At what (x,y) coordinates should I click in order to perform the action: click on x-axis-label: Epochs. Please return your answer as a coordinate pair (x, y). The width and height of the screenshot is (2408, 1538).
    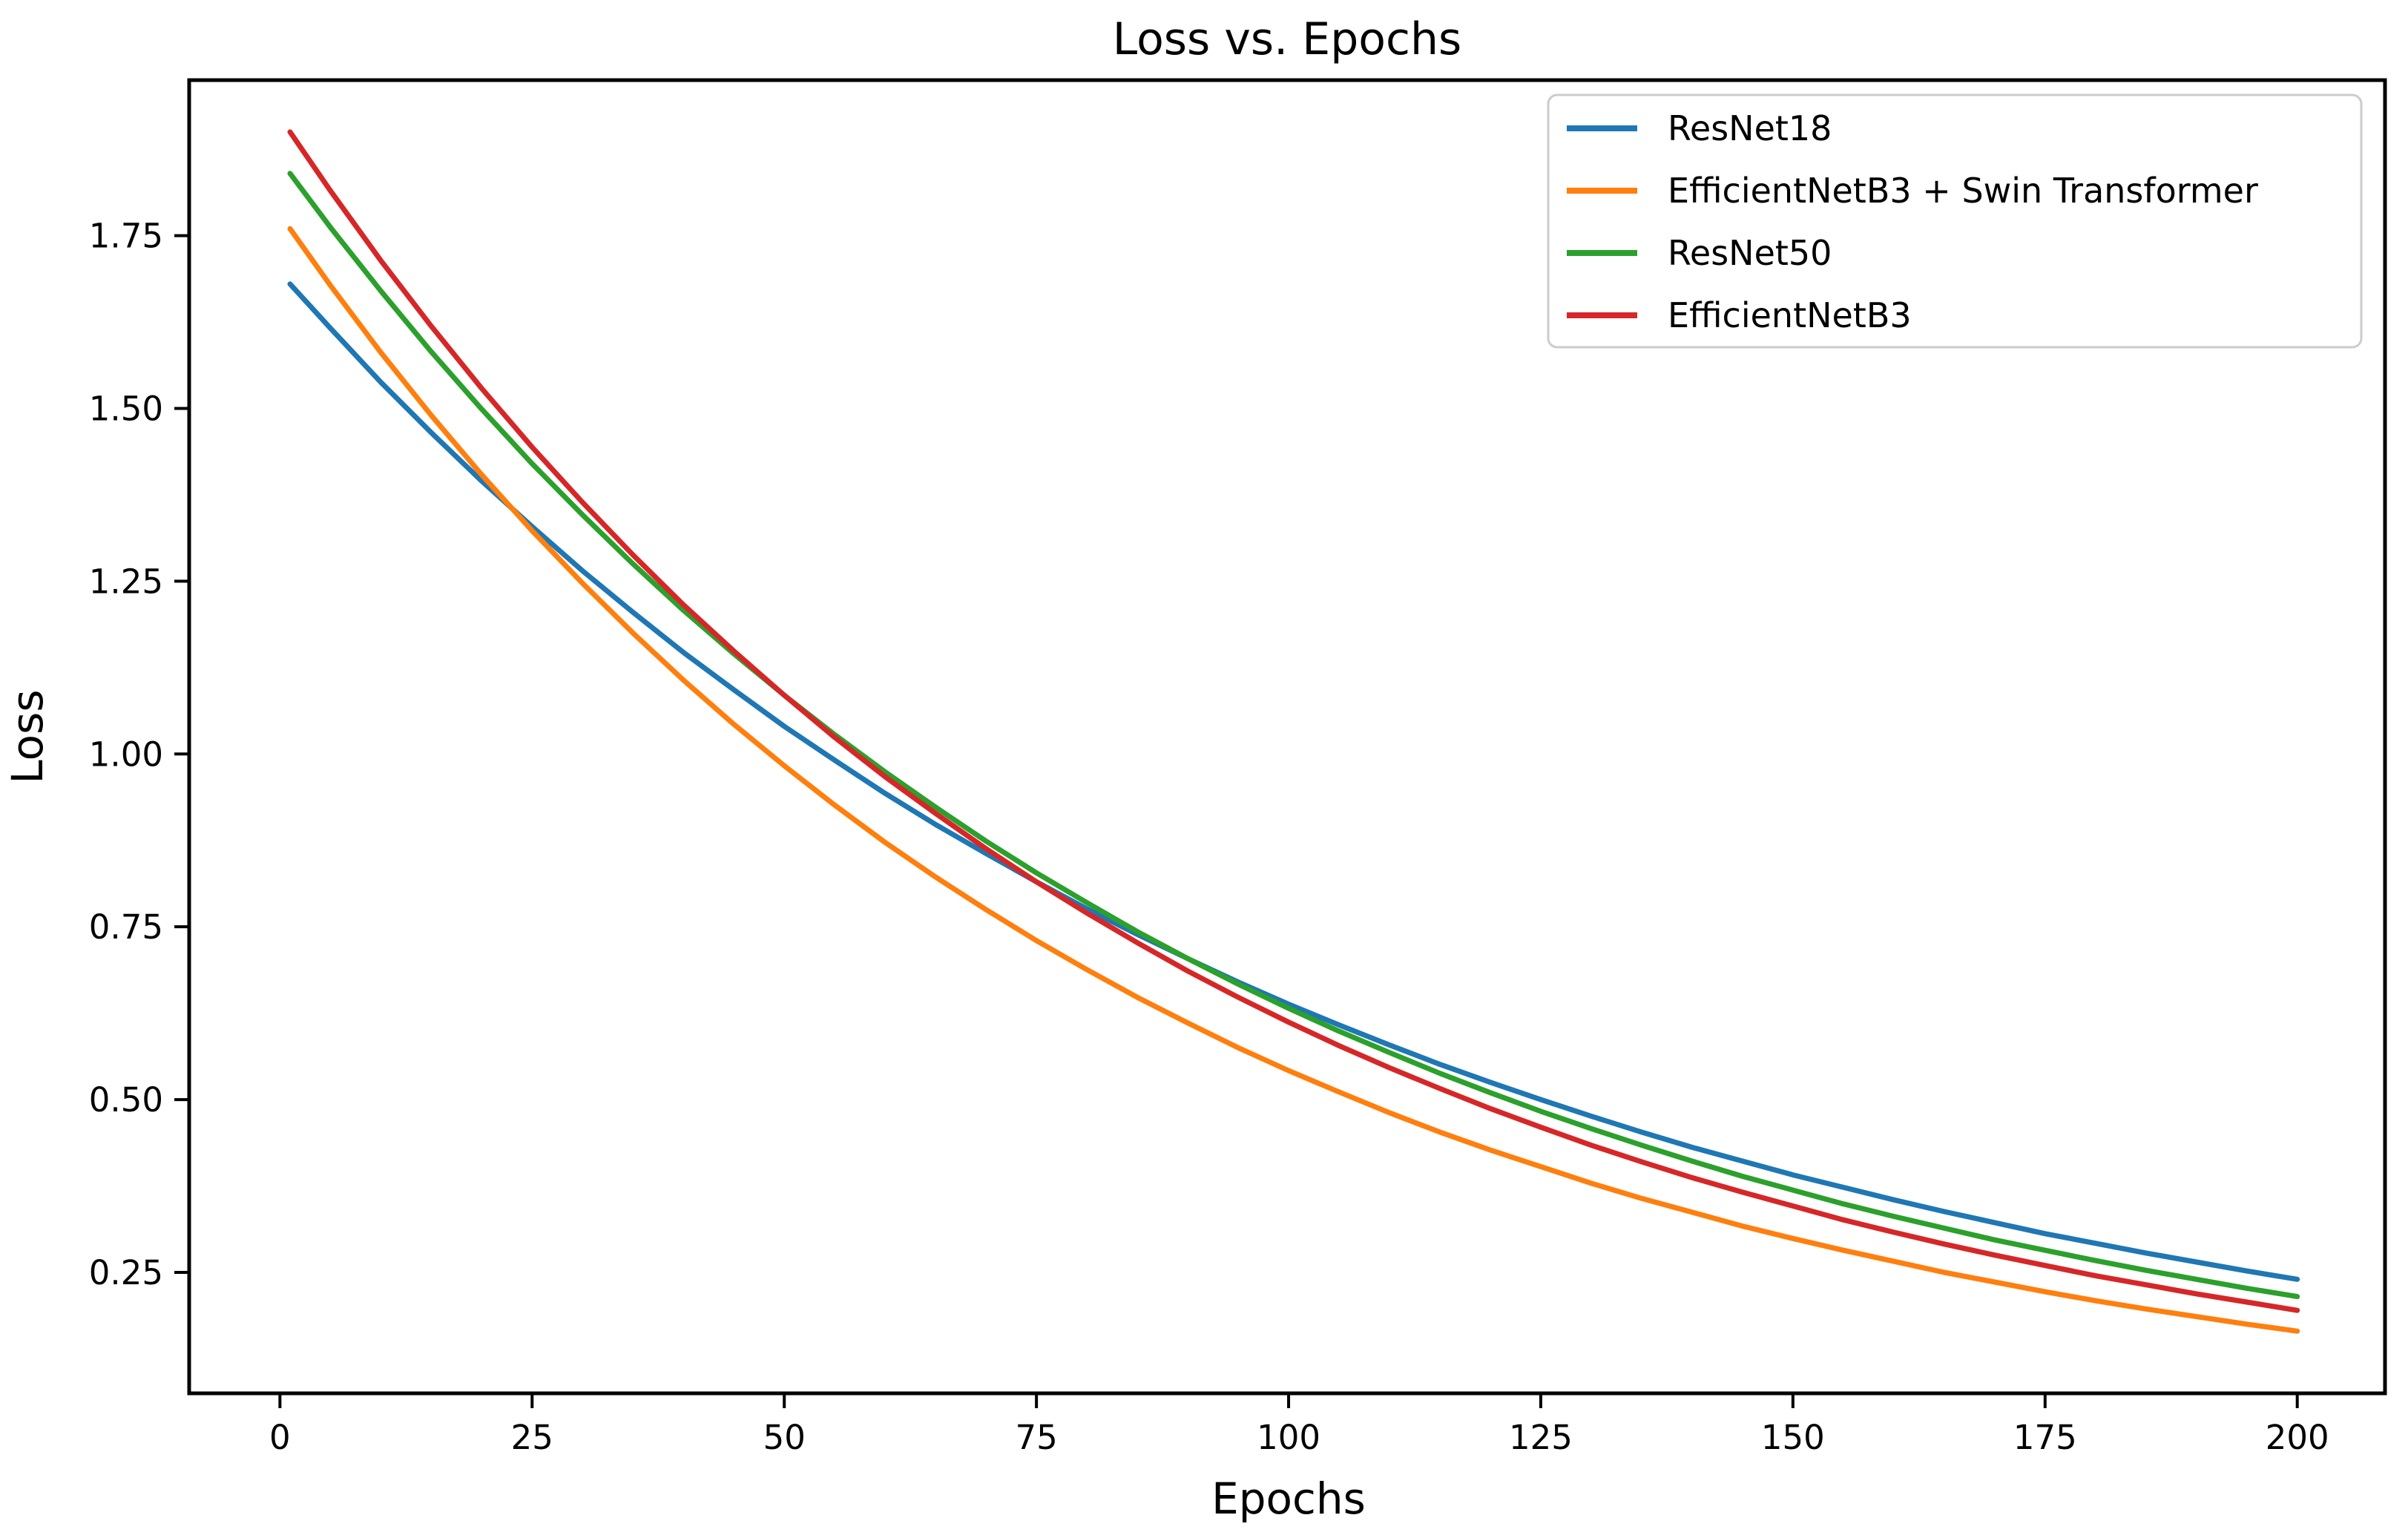
    Looking at the image, I should click on (1288, 1499).